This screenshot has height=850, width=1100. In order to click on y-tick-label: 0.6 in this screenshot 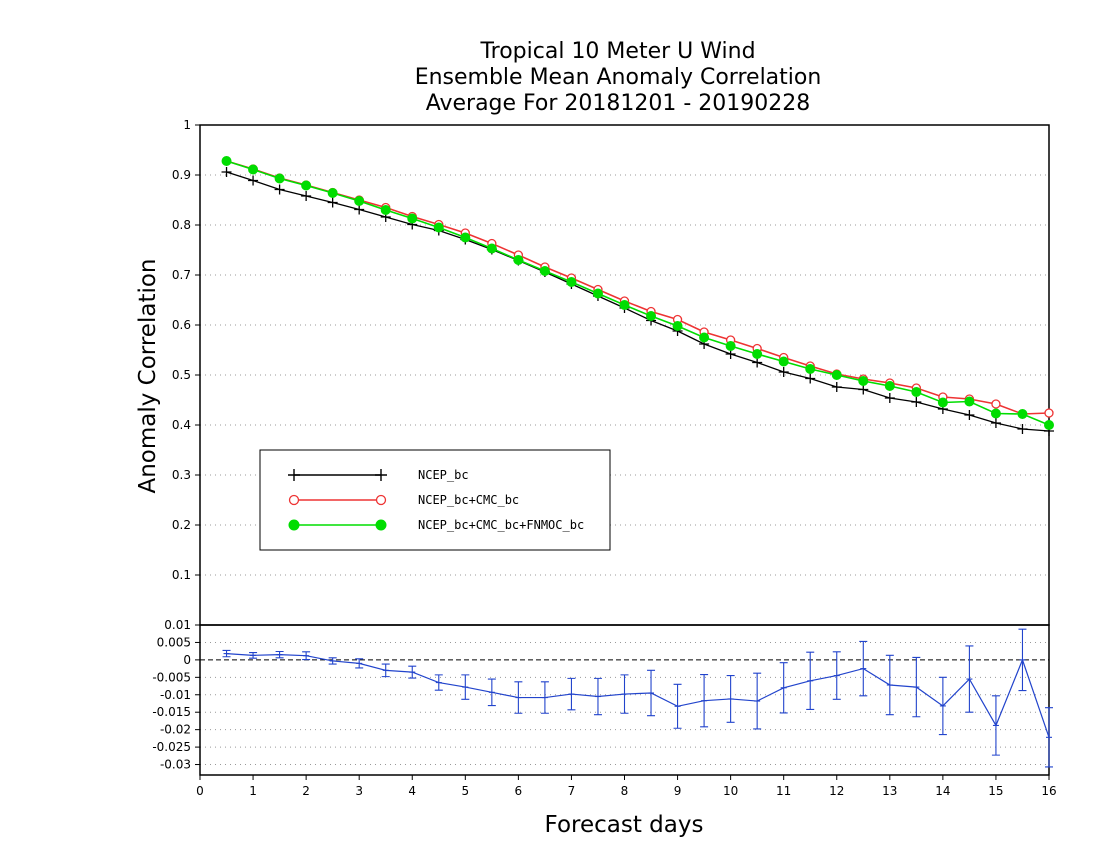, I will do `click(181, 325)`.